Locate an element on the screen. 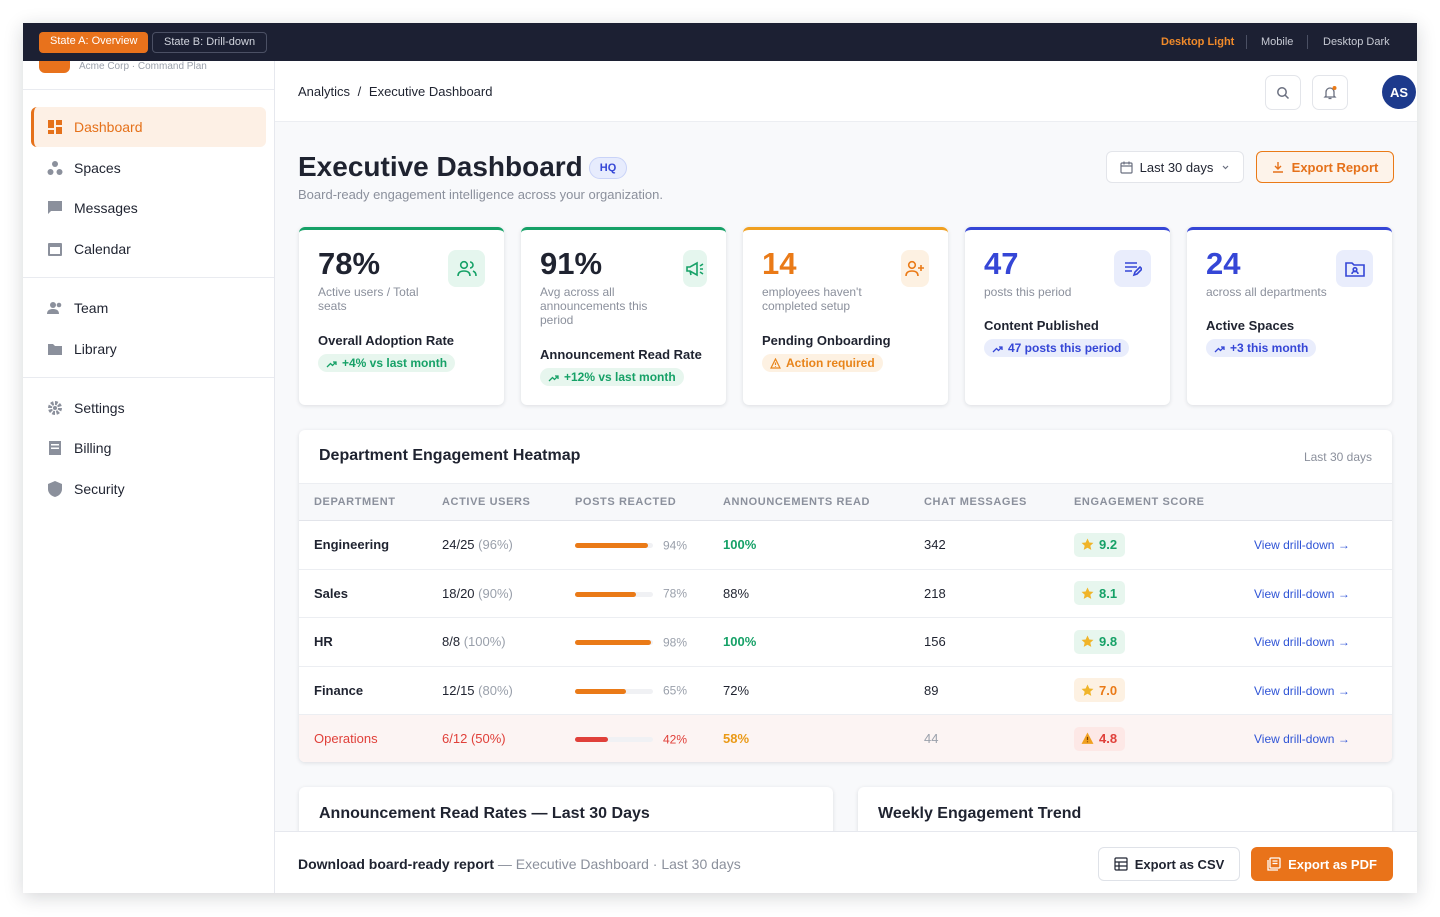 This screenshot has height=917, width=1440. kpi-trend: 47 posts this period is located at coordinates (1057, 348).